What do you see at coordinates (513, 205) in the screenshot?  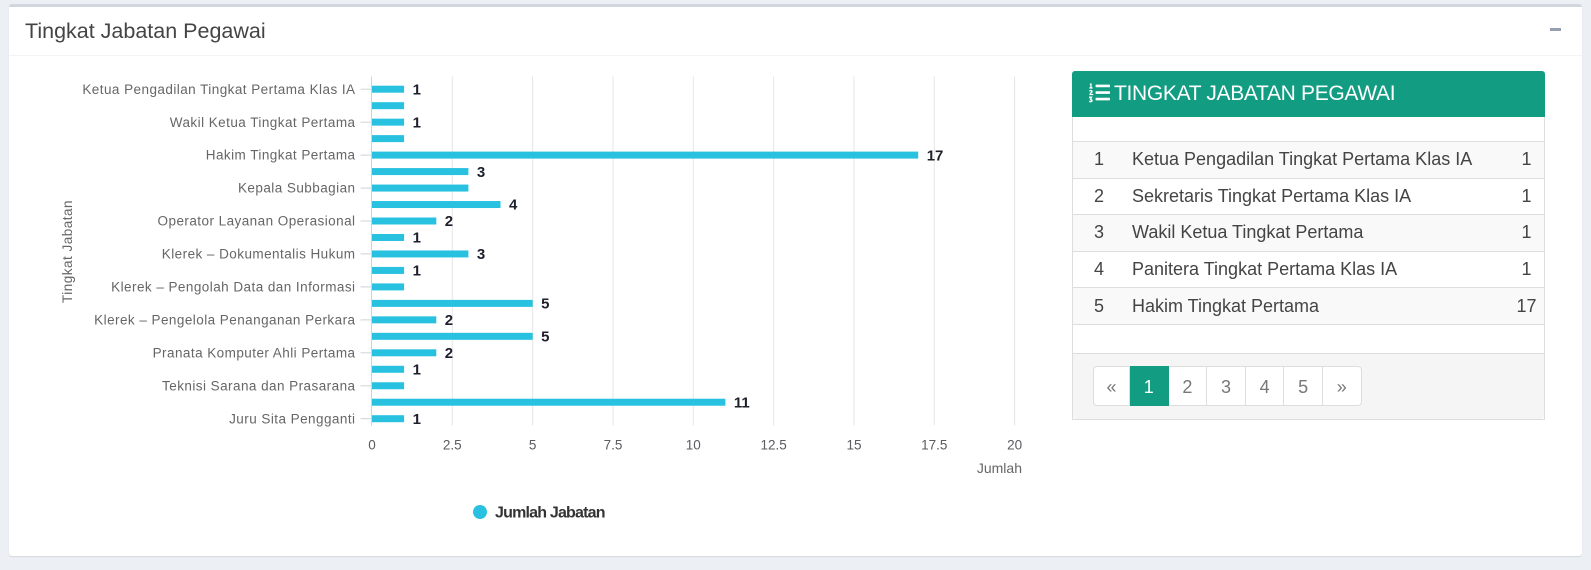 I see `svg-text: 4` at bounding box center [513, 205].